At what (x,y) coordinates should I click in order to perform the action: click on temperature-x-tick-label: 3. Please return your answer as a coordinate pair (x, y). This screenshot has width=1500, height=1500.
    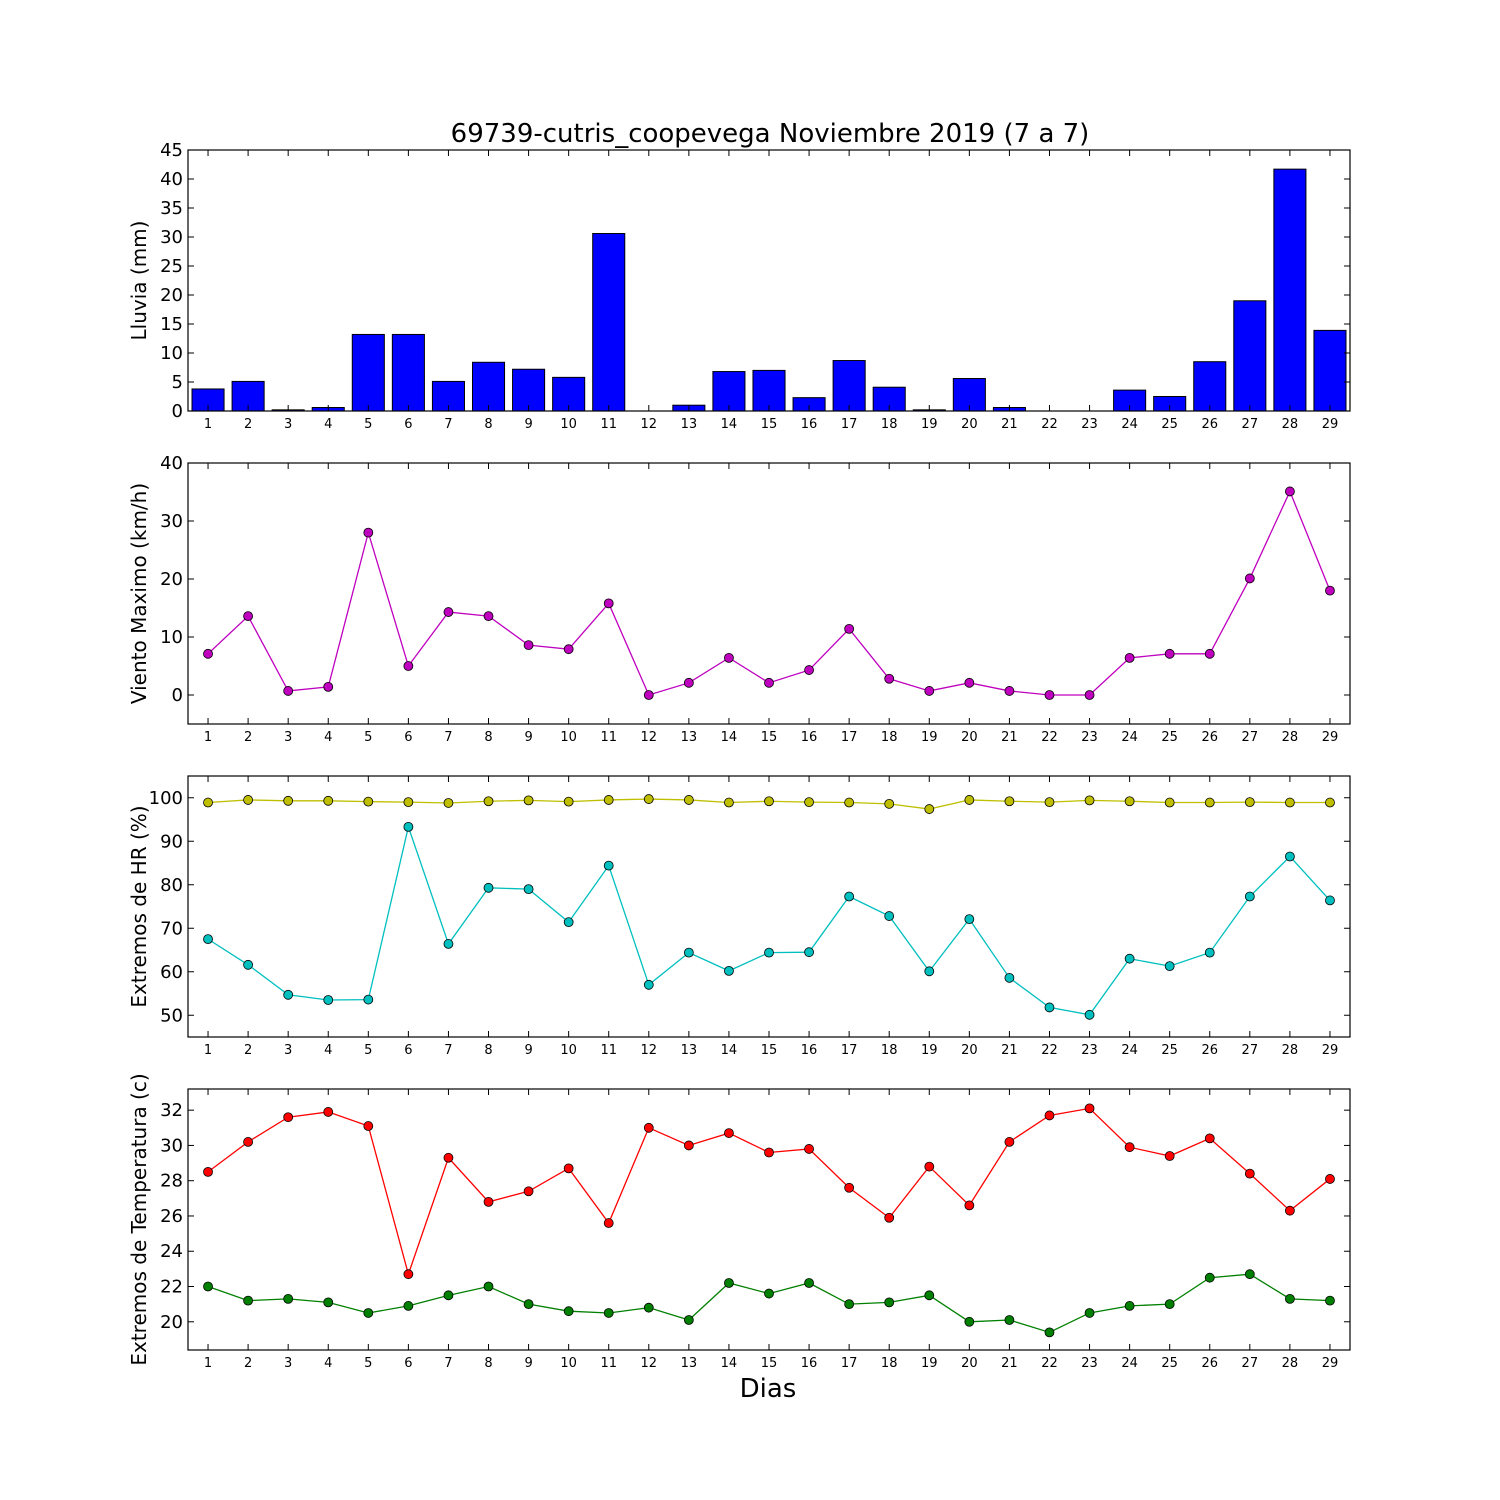
    Looking at the image, I should click on (288, 1363).